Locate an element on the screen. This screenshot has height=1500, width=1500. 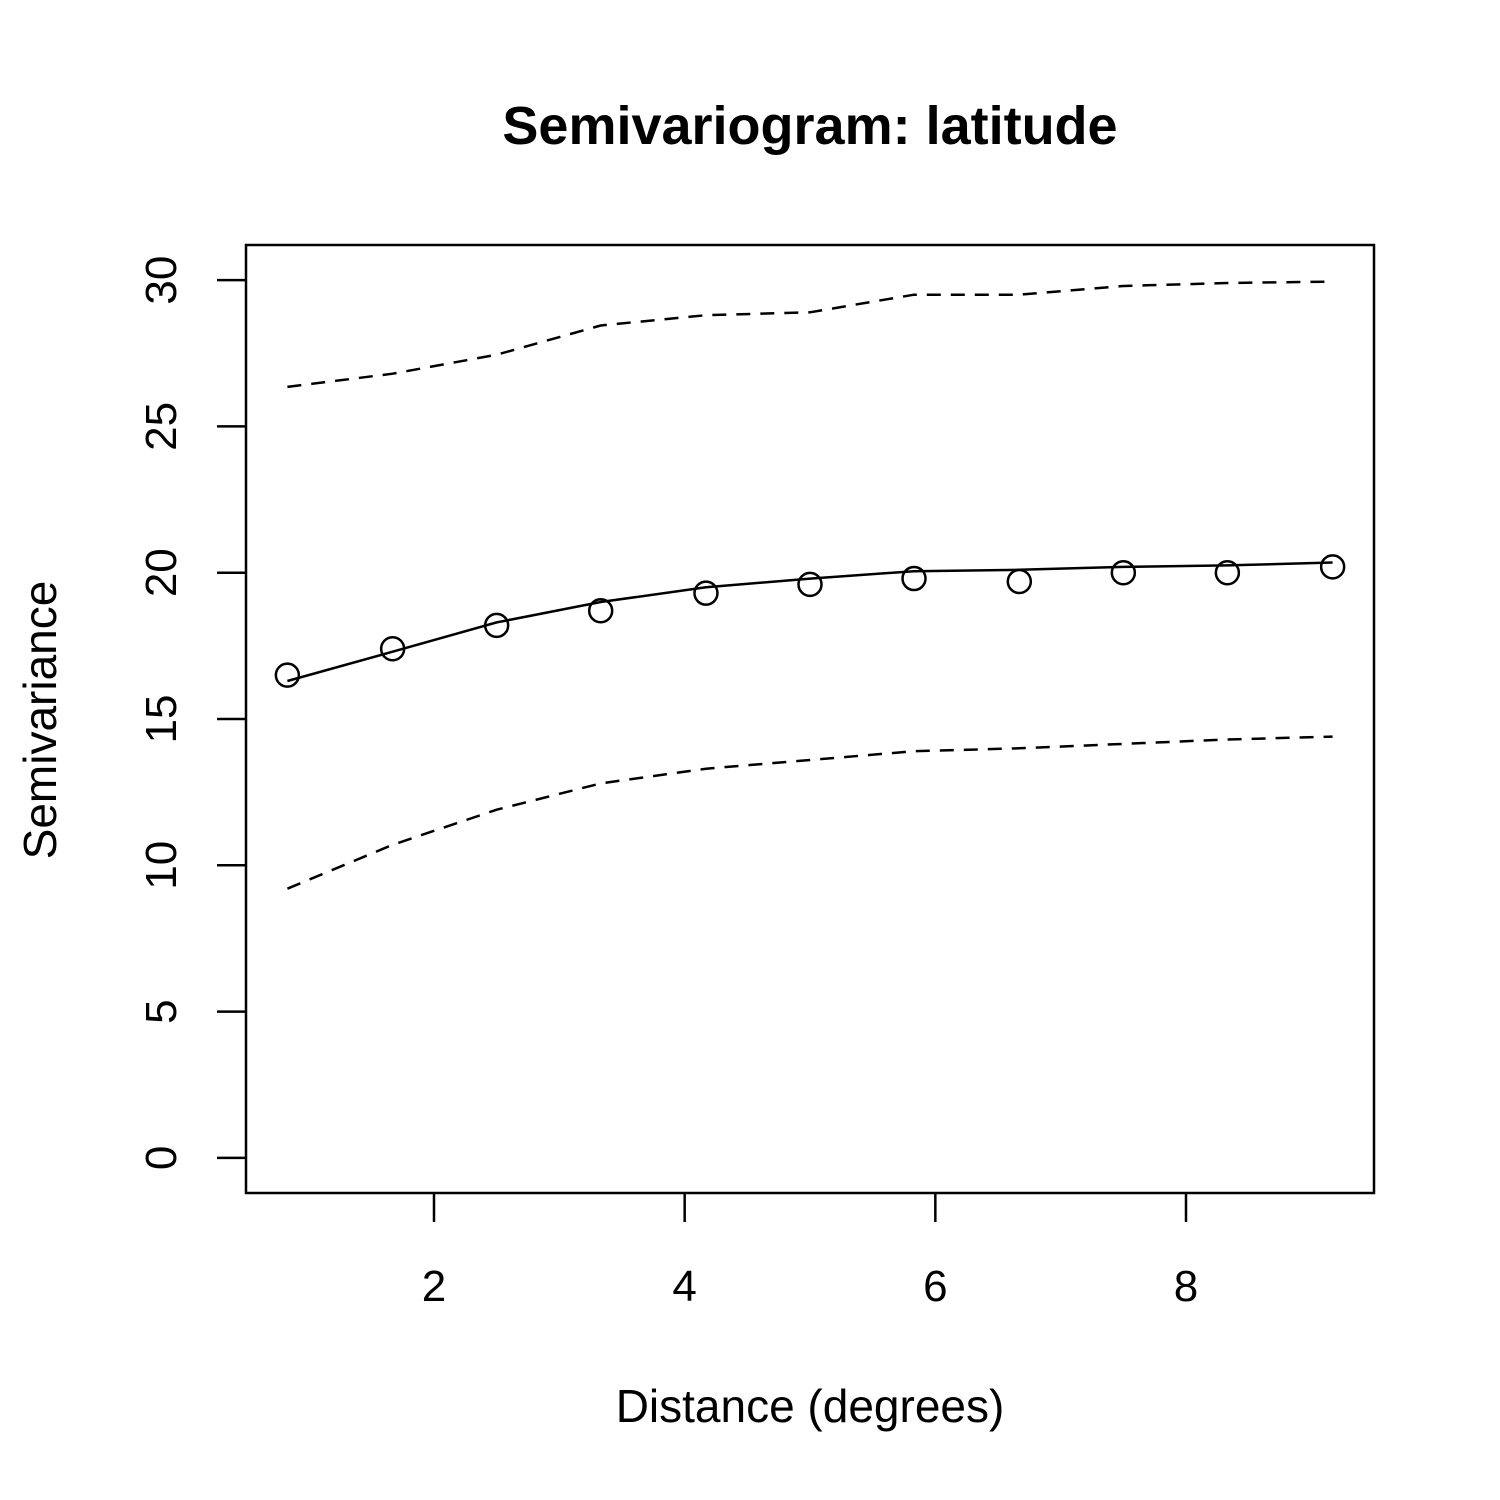
y-axis-label: Semivariance is located at coordinates (40, 720).